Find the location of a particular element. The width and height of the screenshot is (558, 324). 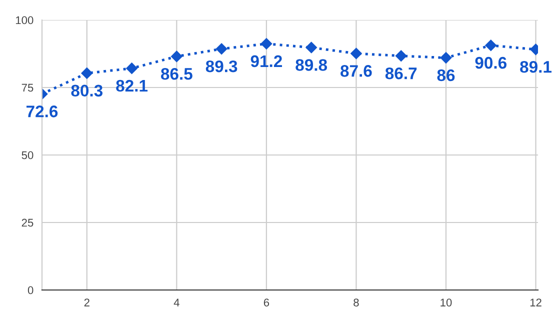

y-tick-label: 75 is located at coordinates (28, 88).